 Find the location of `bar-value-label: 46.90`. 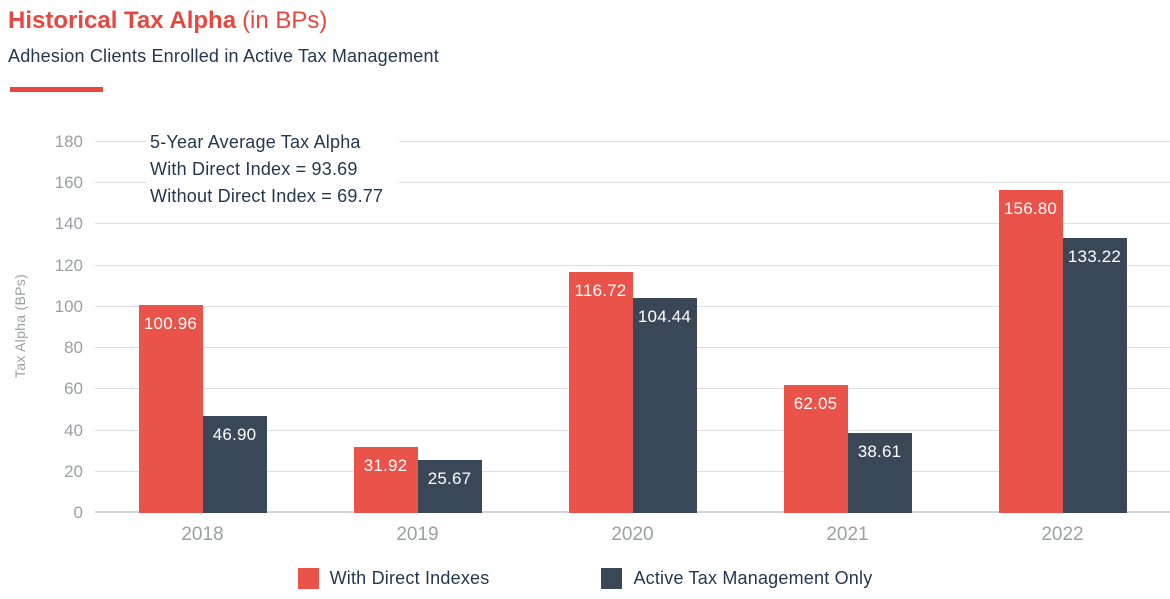

bar-value-label: 46.90 is located at coordinates (234, 435).